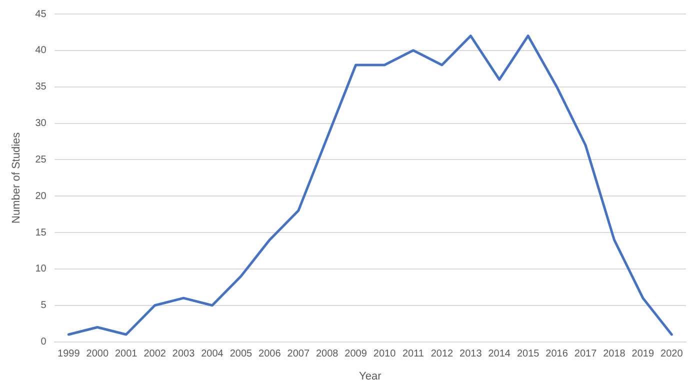 The image size is (700, 391). I want to click on x-tick-label: 2006, so click(270, 354).